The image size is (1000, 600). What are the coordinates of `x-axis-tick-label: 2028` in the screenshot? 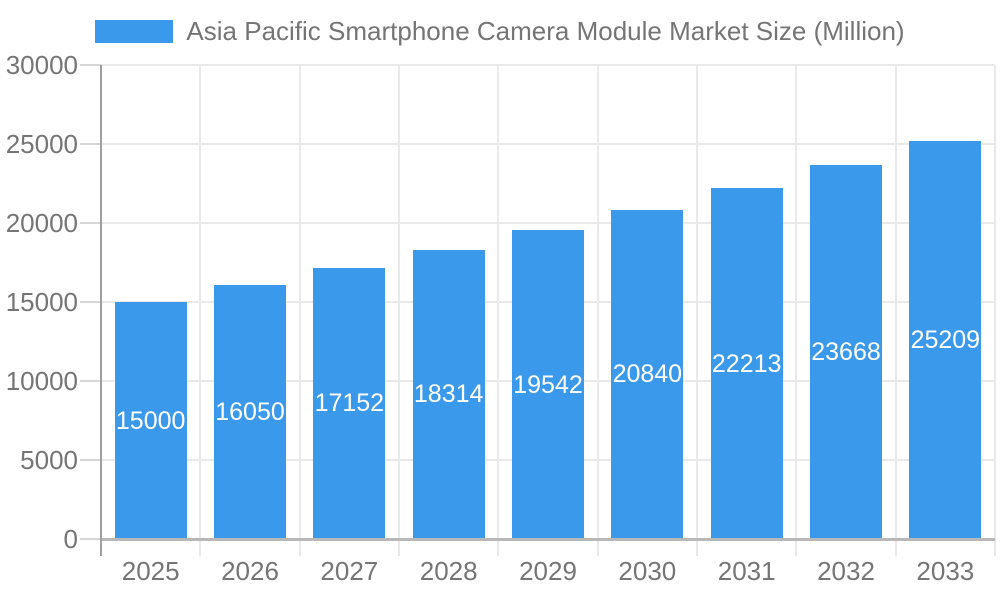 It's located at (448, 571).